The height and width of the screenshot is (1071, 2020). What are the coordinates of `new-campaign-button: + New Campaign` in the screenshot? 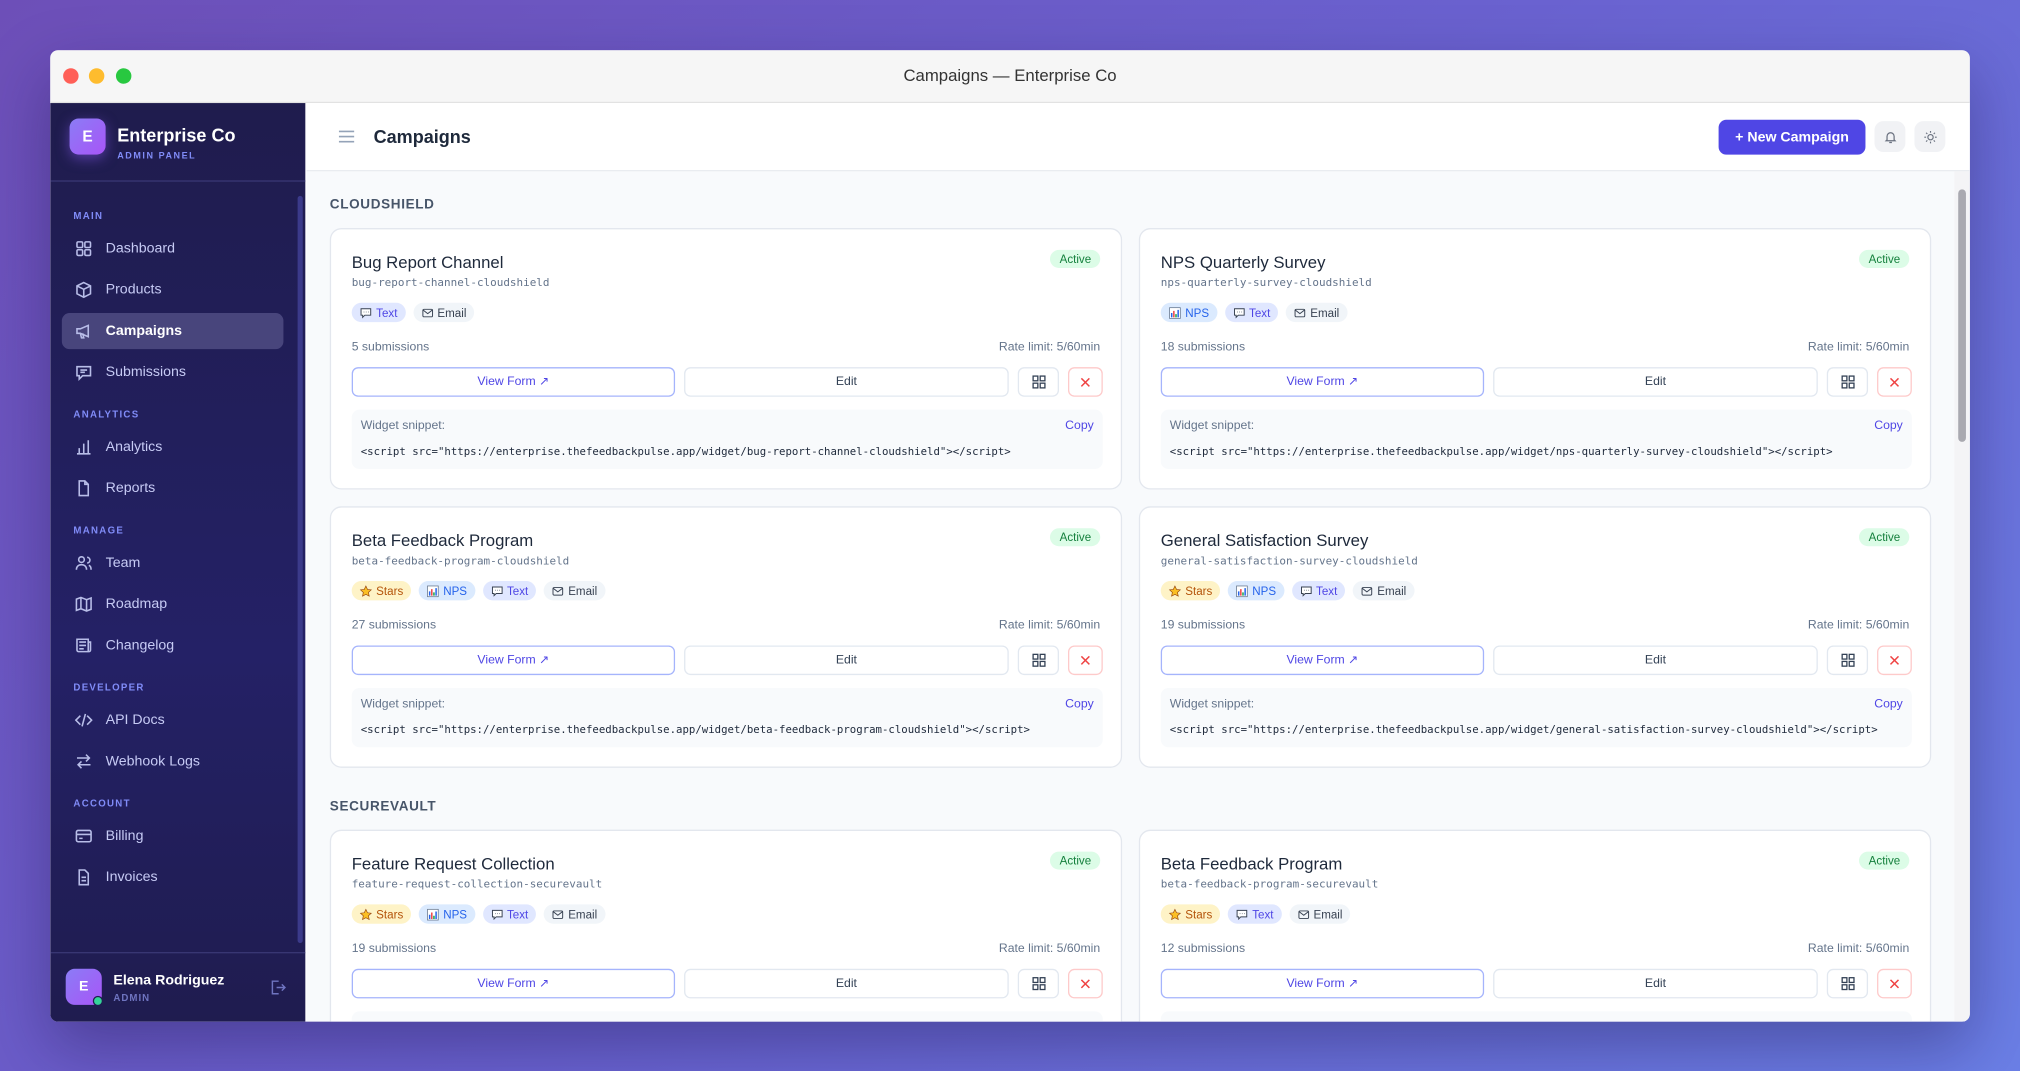 It's located at (1792, 137).